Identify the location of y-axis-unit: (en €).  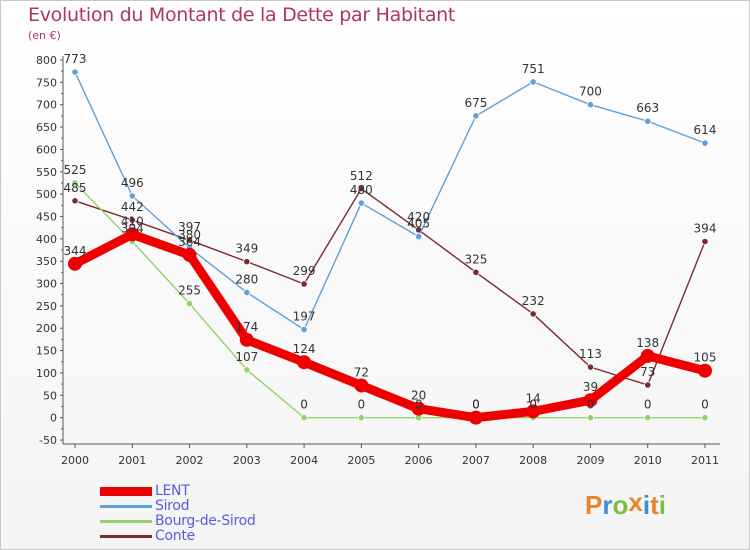
(44, 35).